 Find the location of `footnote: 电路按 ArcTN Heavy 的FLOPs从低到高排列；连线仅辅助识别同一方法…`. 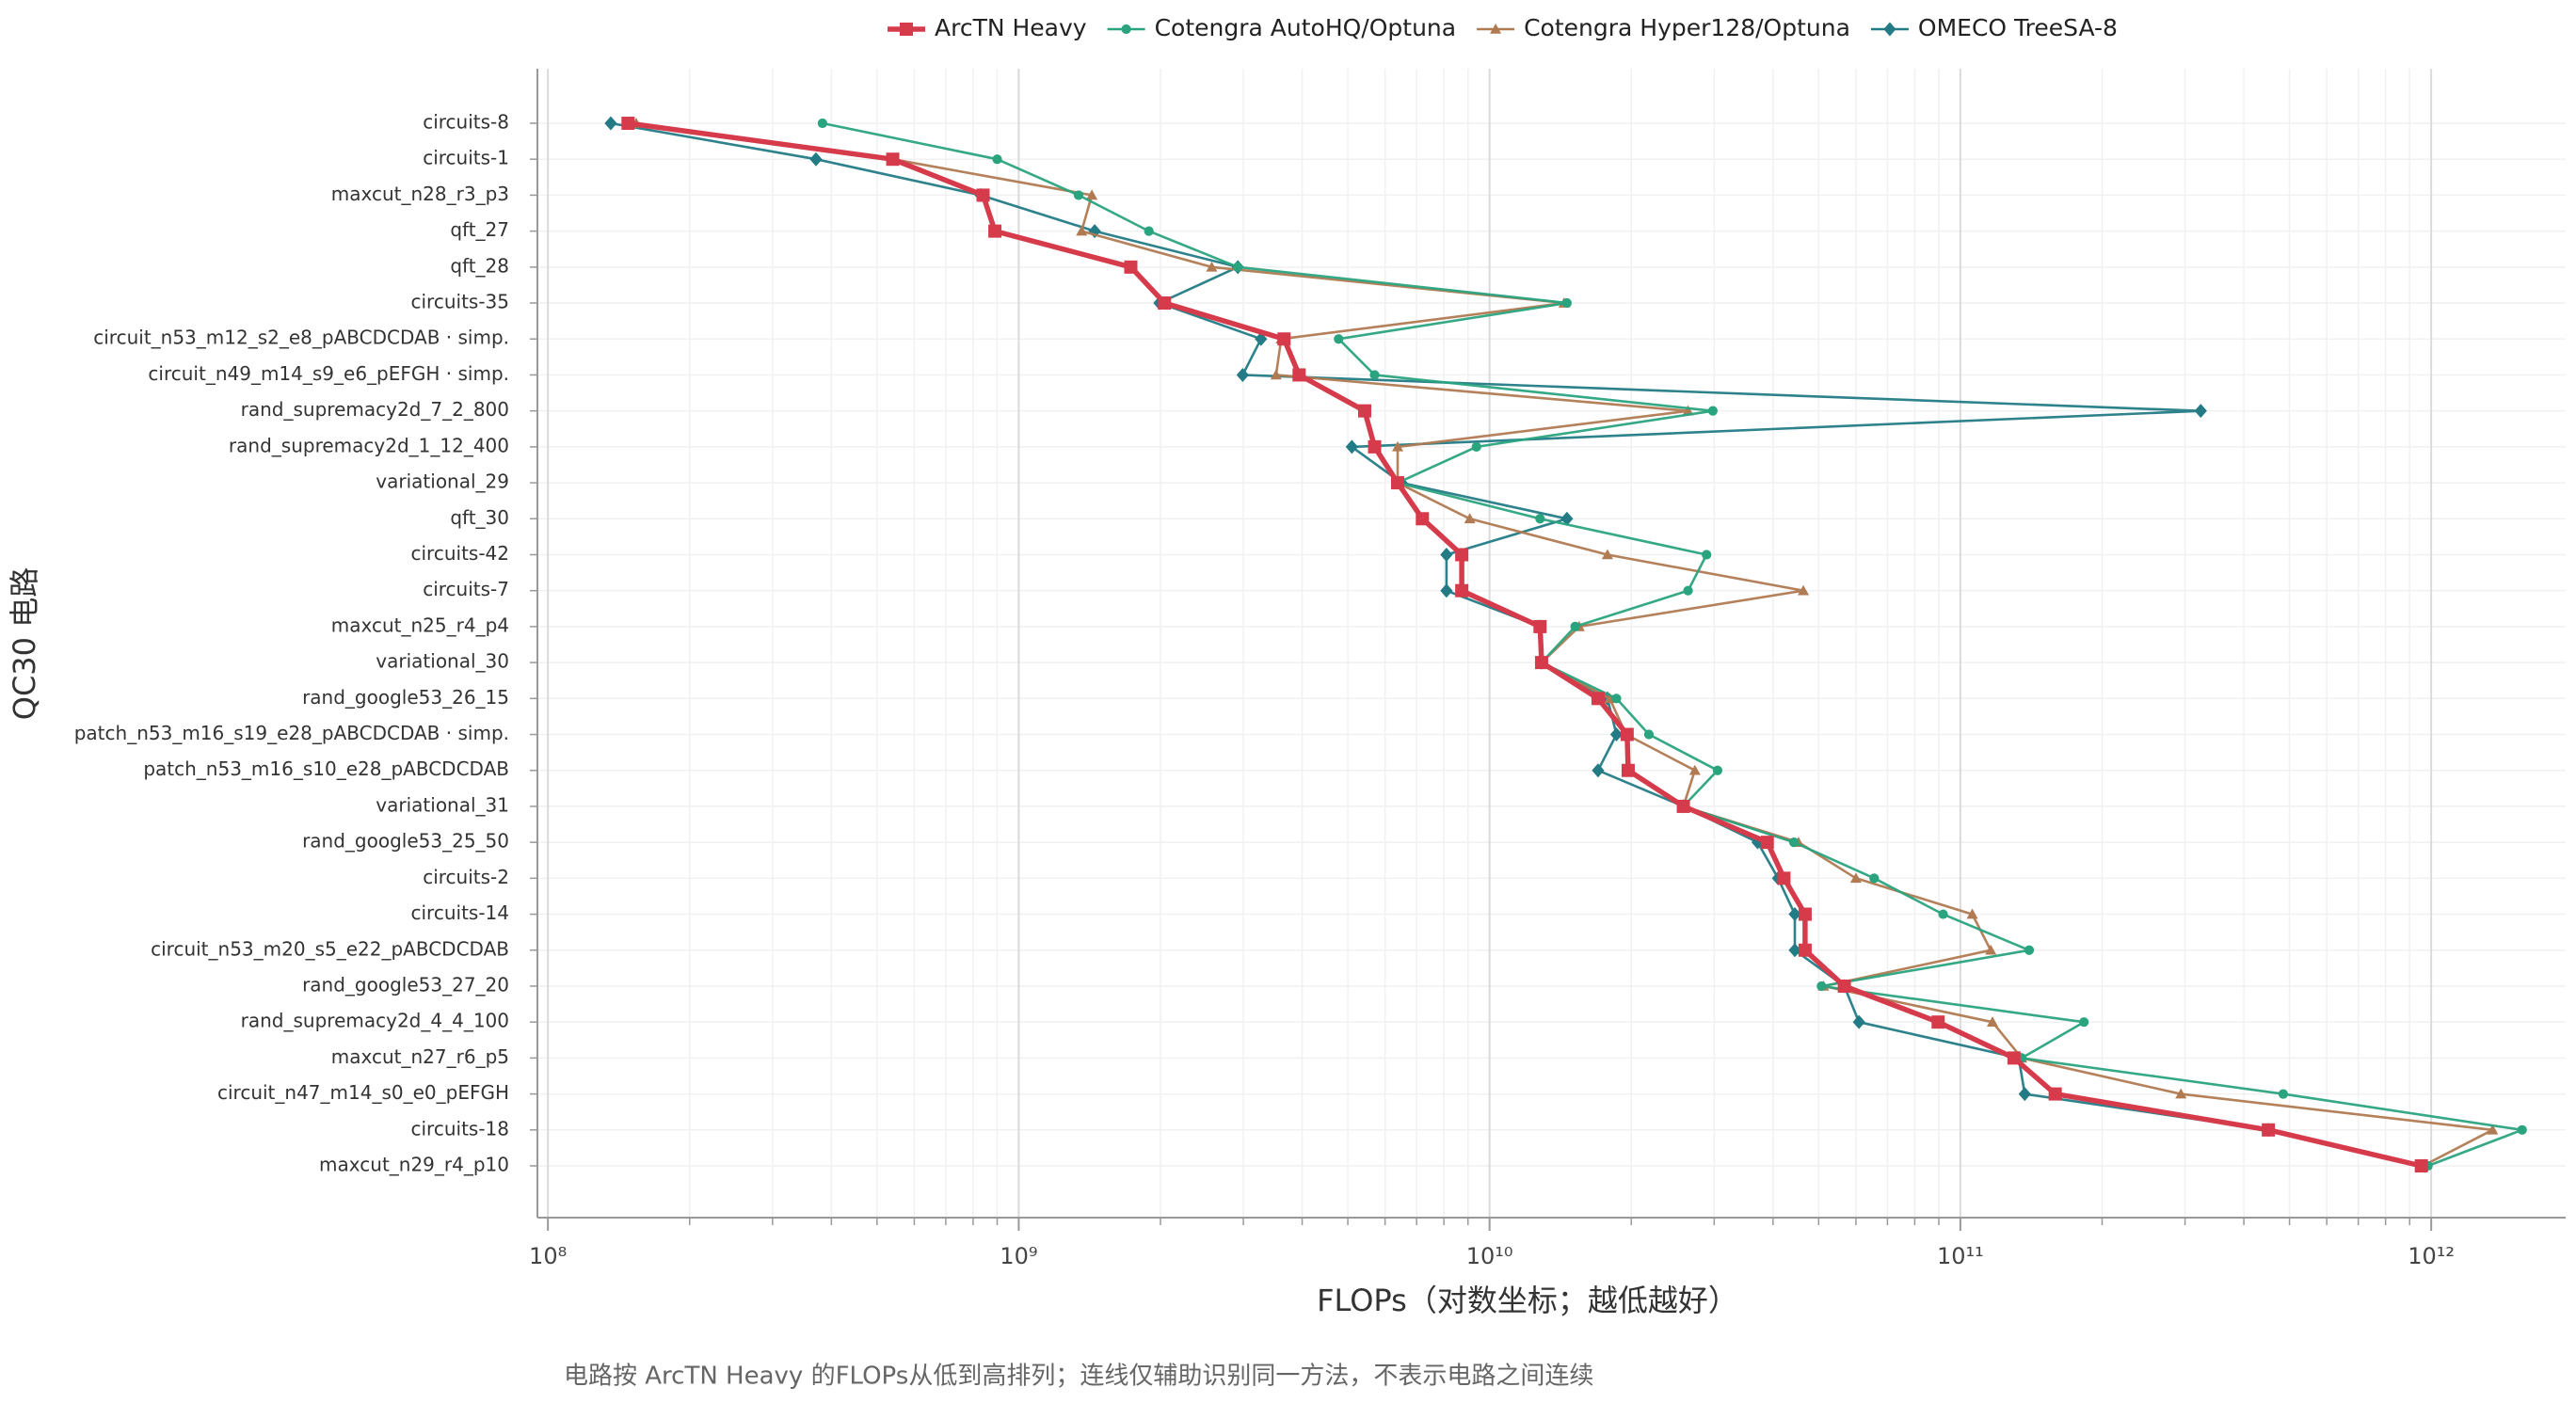

footnote: 电路按 ArcTN Heavy 的FLOPs从低到高排列；连线仅辅助识别同一方法… is located at coordinates (1078, 1377).